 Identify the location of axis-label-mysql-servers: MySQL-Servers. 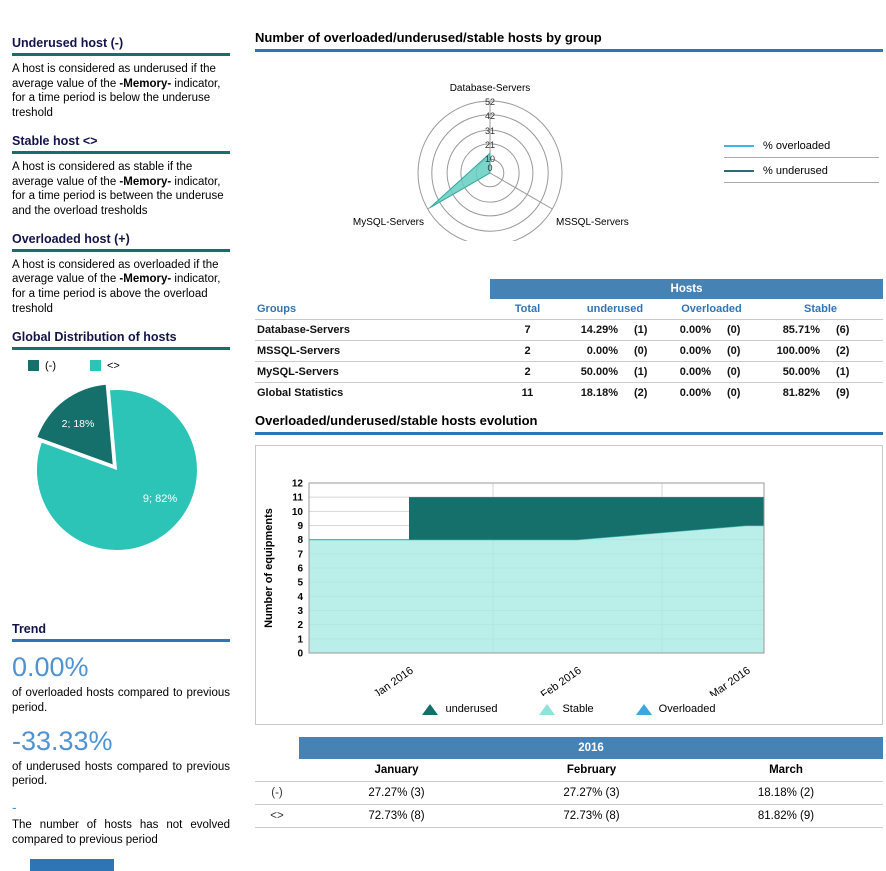
(388, 222).